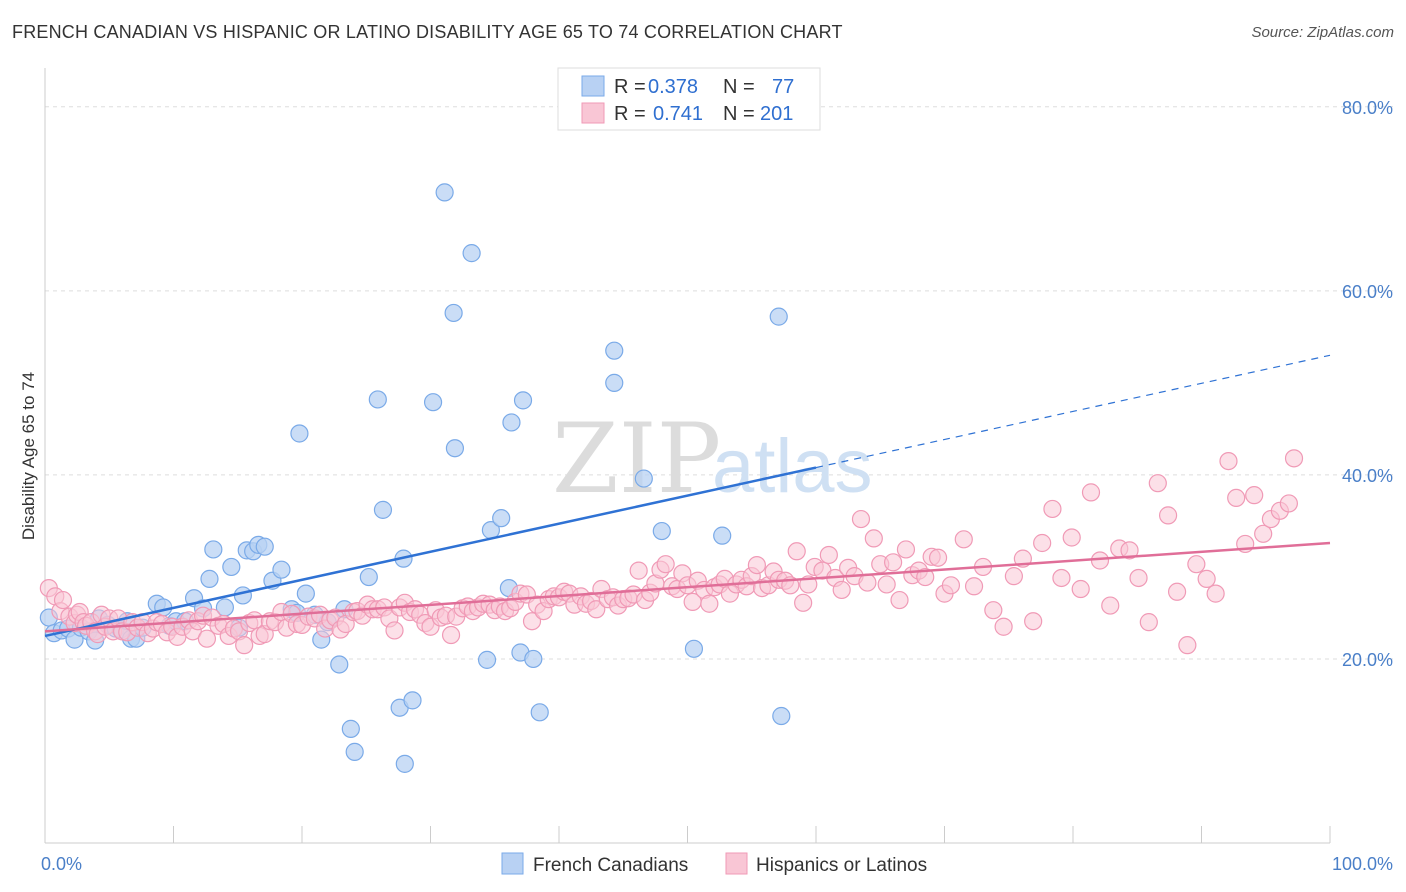  What do you see at coordinates (714, 864) in the screenshot?
I see `series-legend: French Canadians Hispanics or Latinos` at bounding box center [714, 864].